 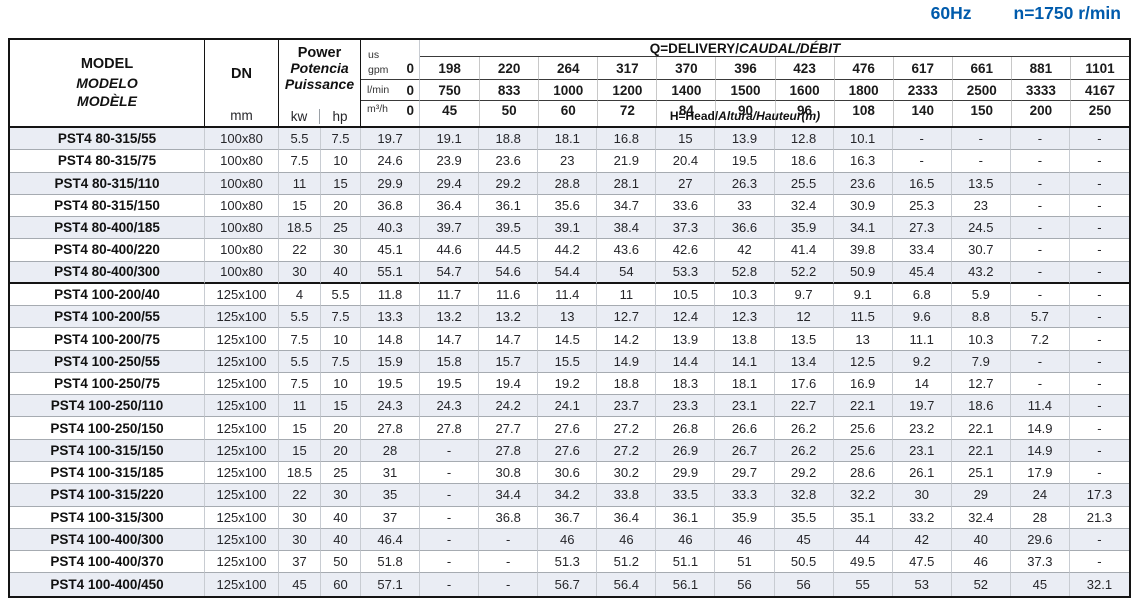 What do you see at coordinates (568, 161) in the screenshot?
I see `head-value-cell: 23` at bounding box center [568, 161].